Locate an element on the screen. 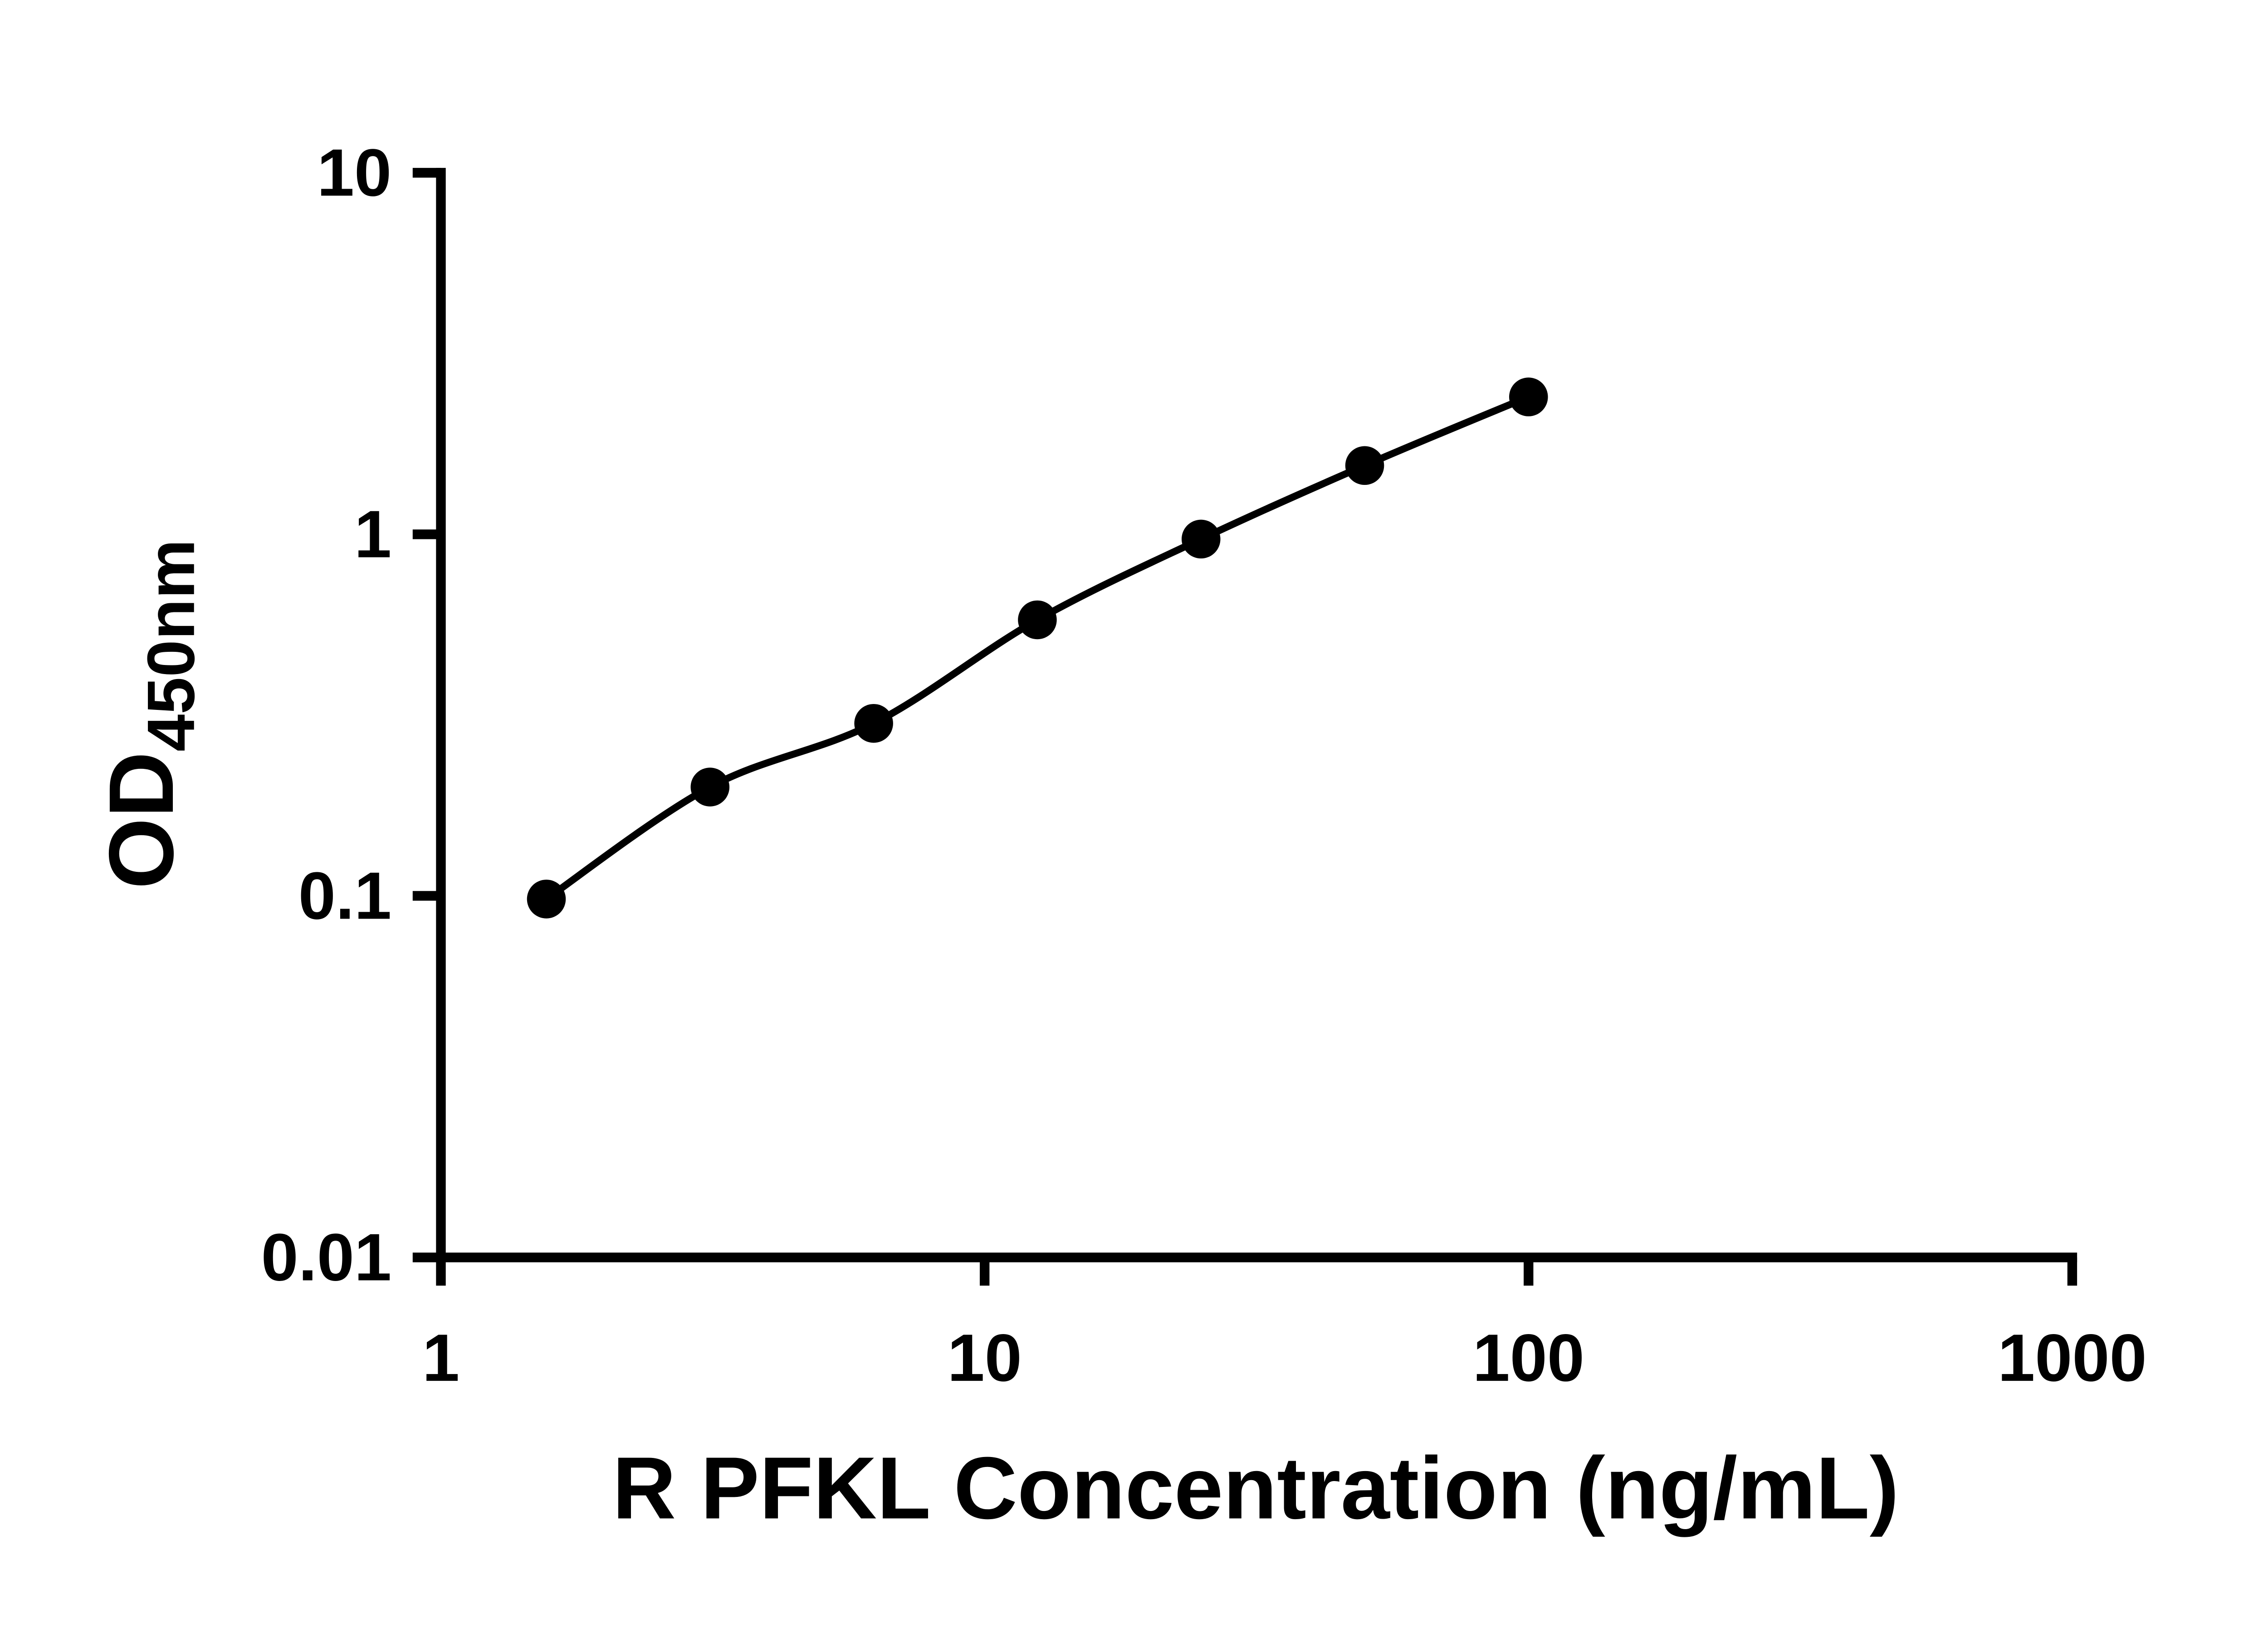  y-axis-title: OD450nm is located at coordinates (150, 714).